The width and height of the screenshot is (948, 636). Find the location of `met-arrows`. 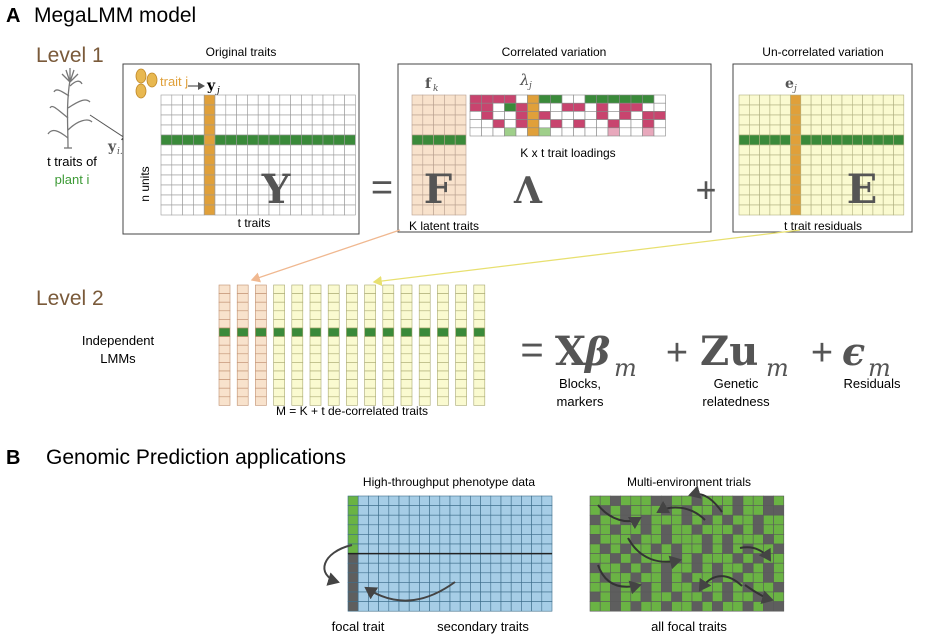

met-arrows is located at coordinates (685, 544).